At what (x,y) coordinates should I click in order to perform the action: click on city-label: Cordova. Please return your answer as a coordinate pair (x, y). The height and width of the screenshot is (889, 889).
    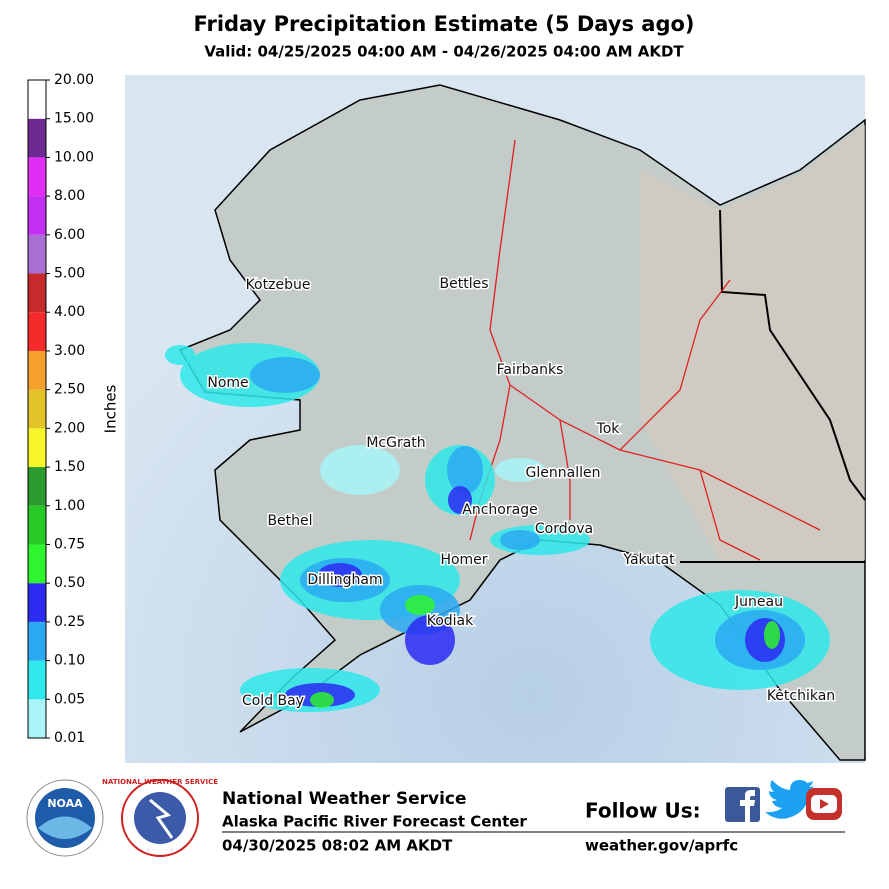
    Looking at the image, I should click on (564, 529).